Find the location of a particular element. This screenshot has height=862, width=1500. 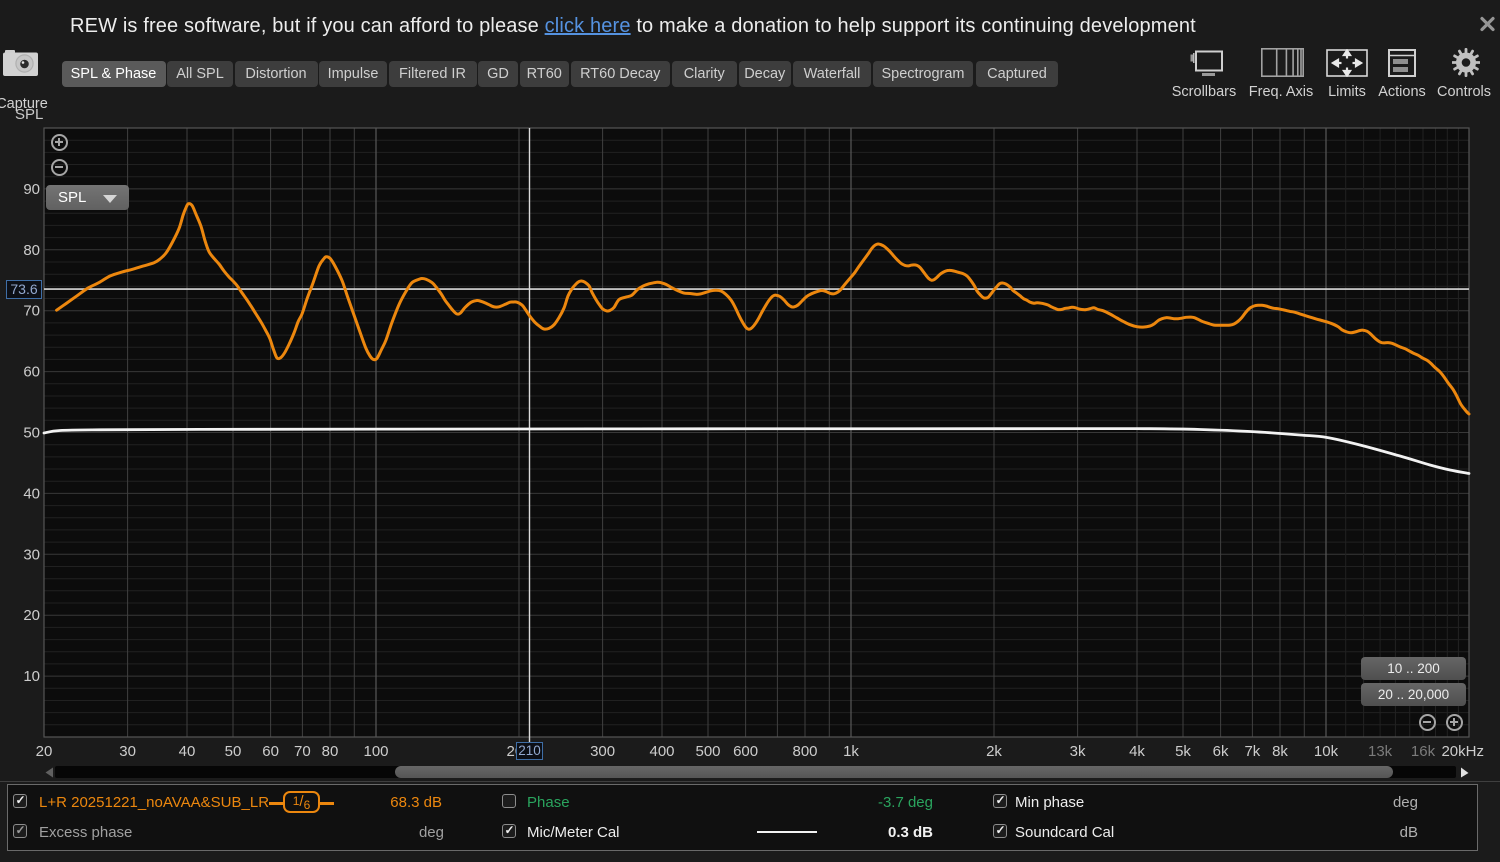

svg-text: 1k is located at coordinates (851, 751).